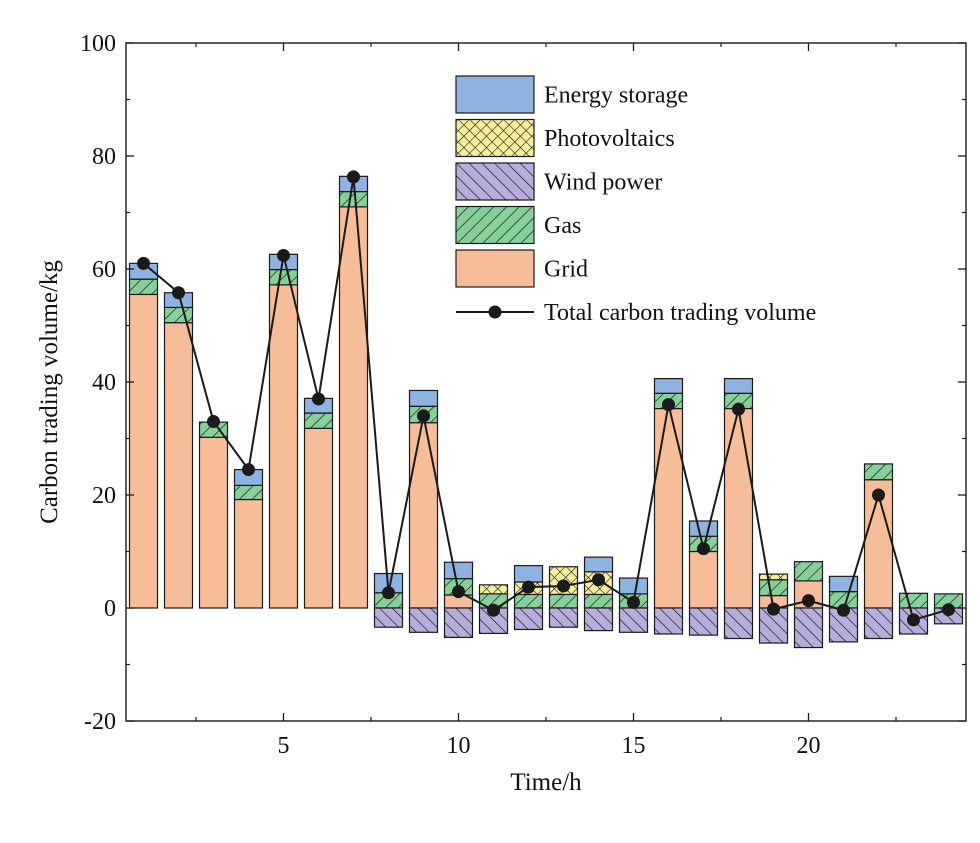 This screenshot has width=980, height=843. What do you see at coordinates (773, 577) in the screenshot?
I see `bar-photovoltaics-t19` at bounding box center [773, 577].